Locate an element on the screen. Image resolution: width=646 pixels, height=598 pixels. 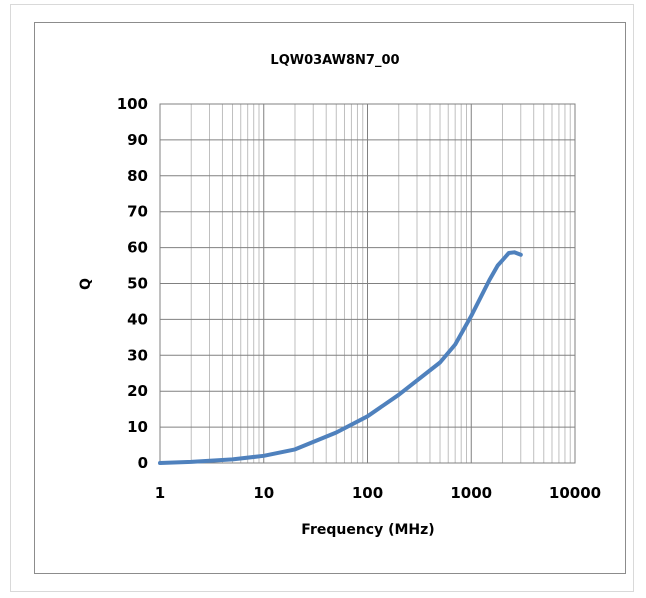
y-tick-label: 80 is located at coordinates (137, 176).